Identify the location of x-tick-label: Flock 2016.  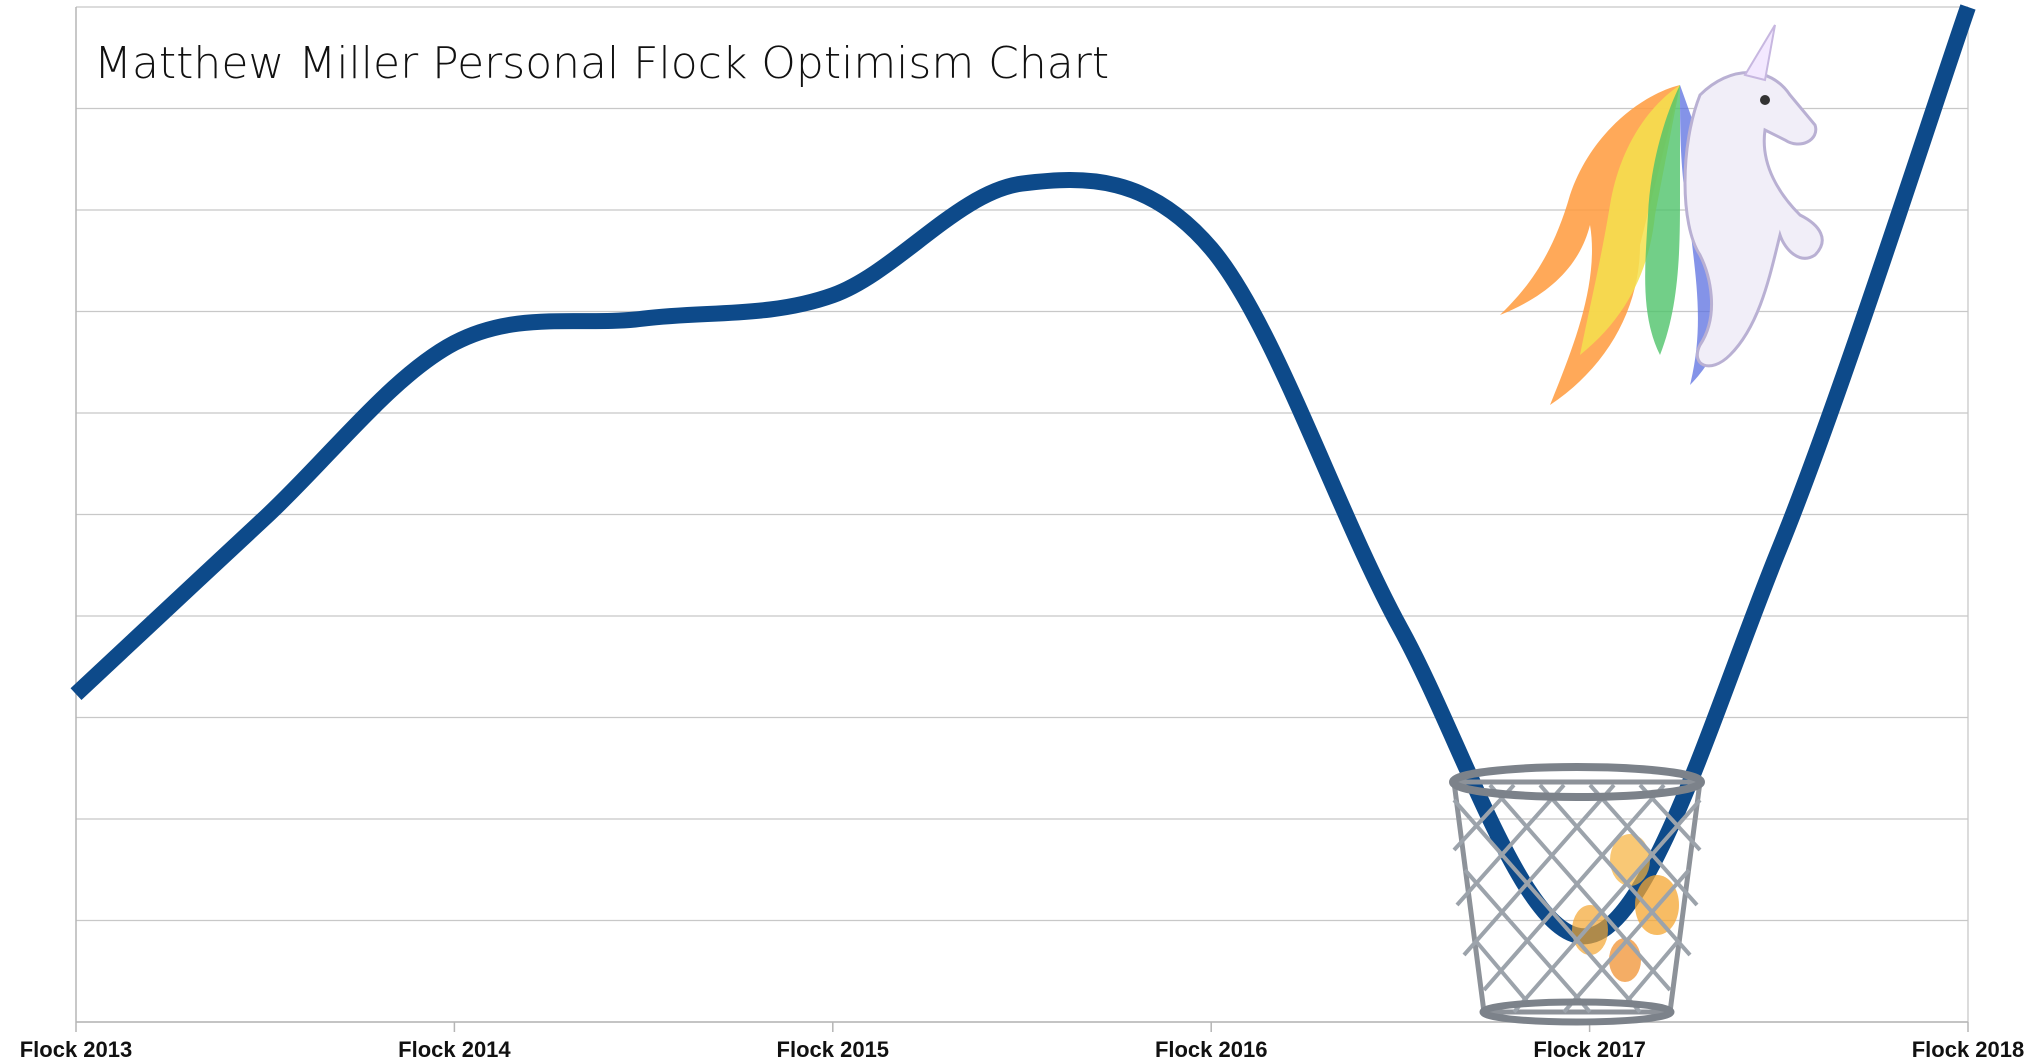
(1211, 1049).